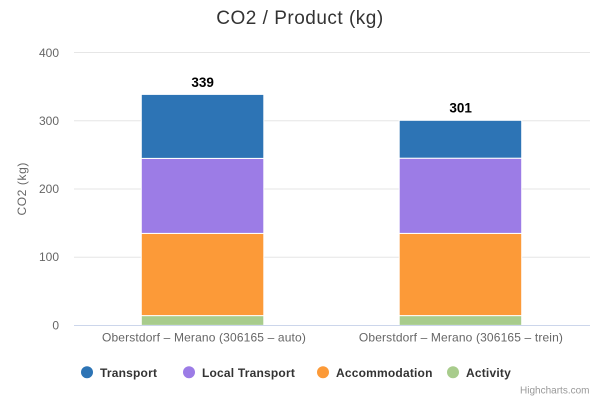  Describe the element at coordinates (49, 121) in the screenshot. I see `svg-text: 300` at that location.